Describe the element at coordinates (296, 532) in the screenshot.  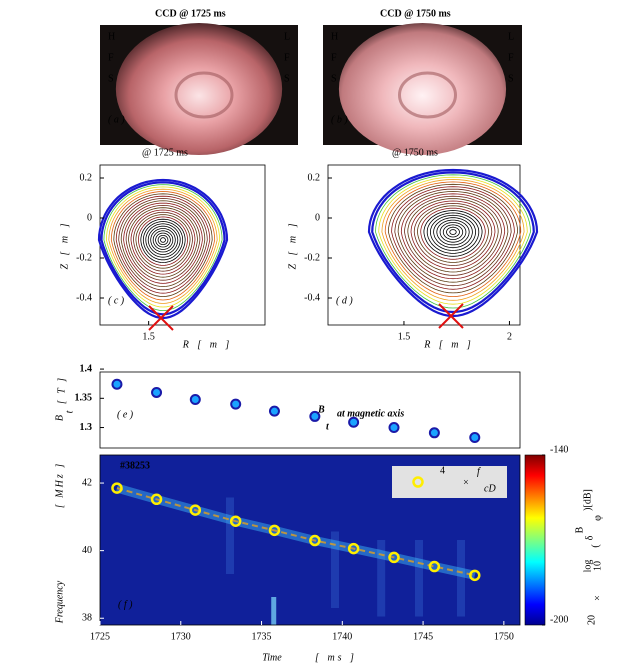
I see `mode-trace-core` at that location.